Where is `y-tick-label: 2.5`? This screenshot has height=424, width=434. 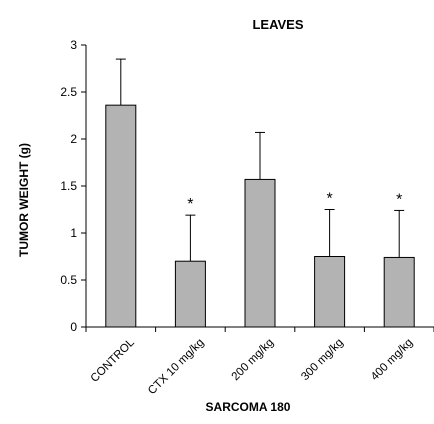
y-tick-label: 2.5 is located at coordinates (68, 92).